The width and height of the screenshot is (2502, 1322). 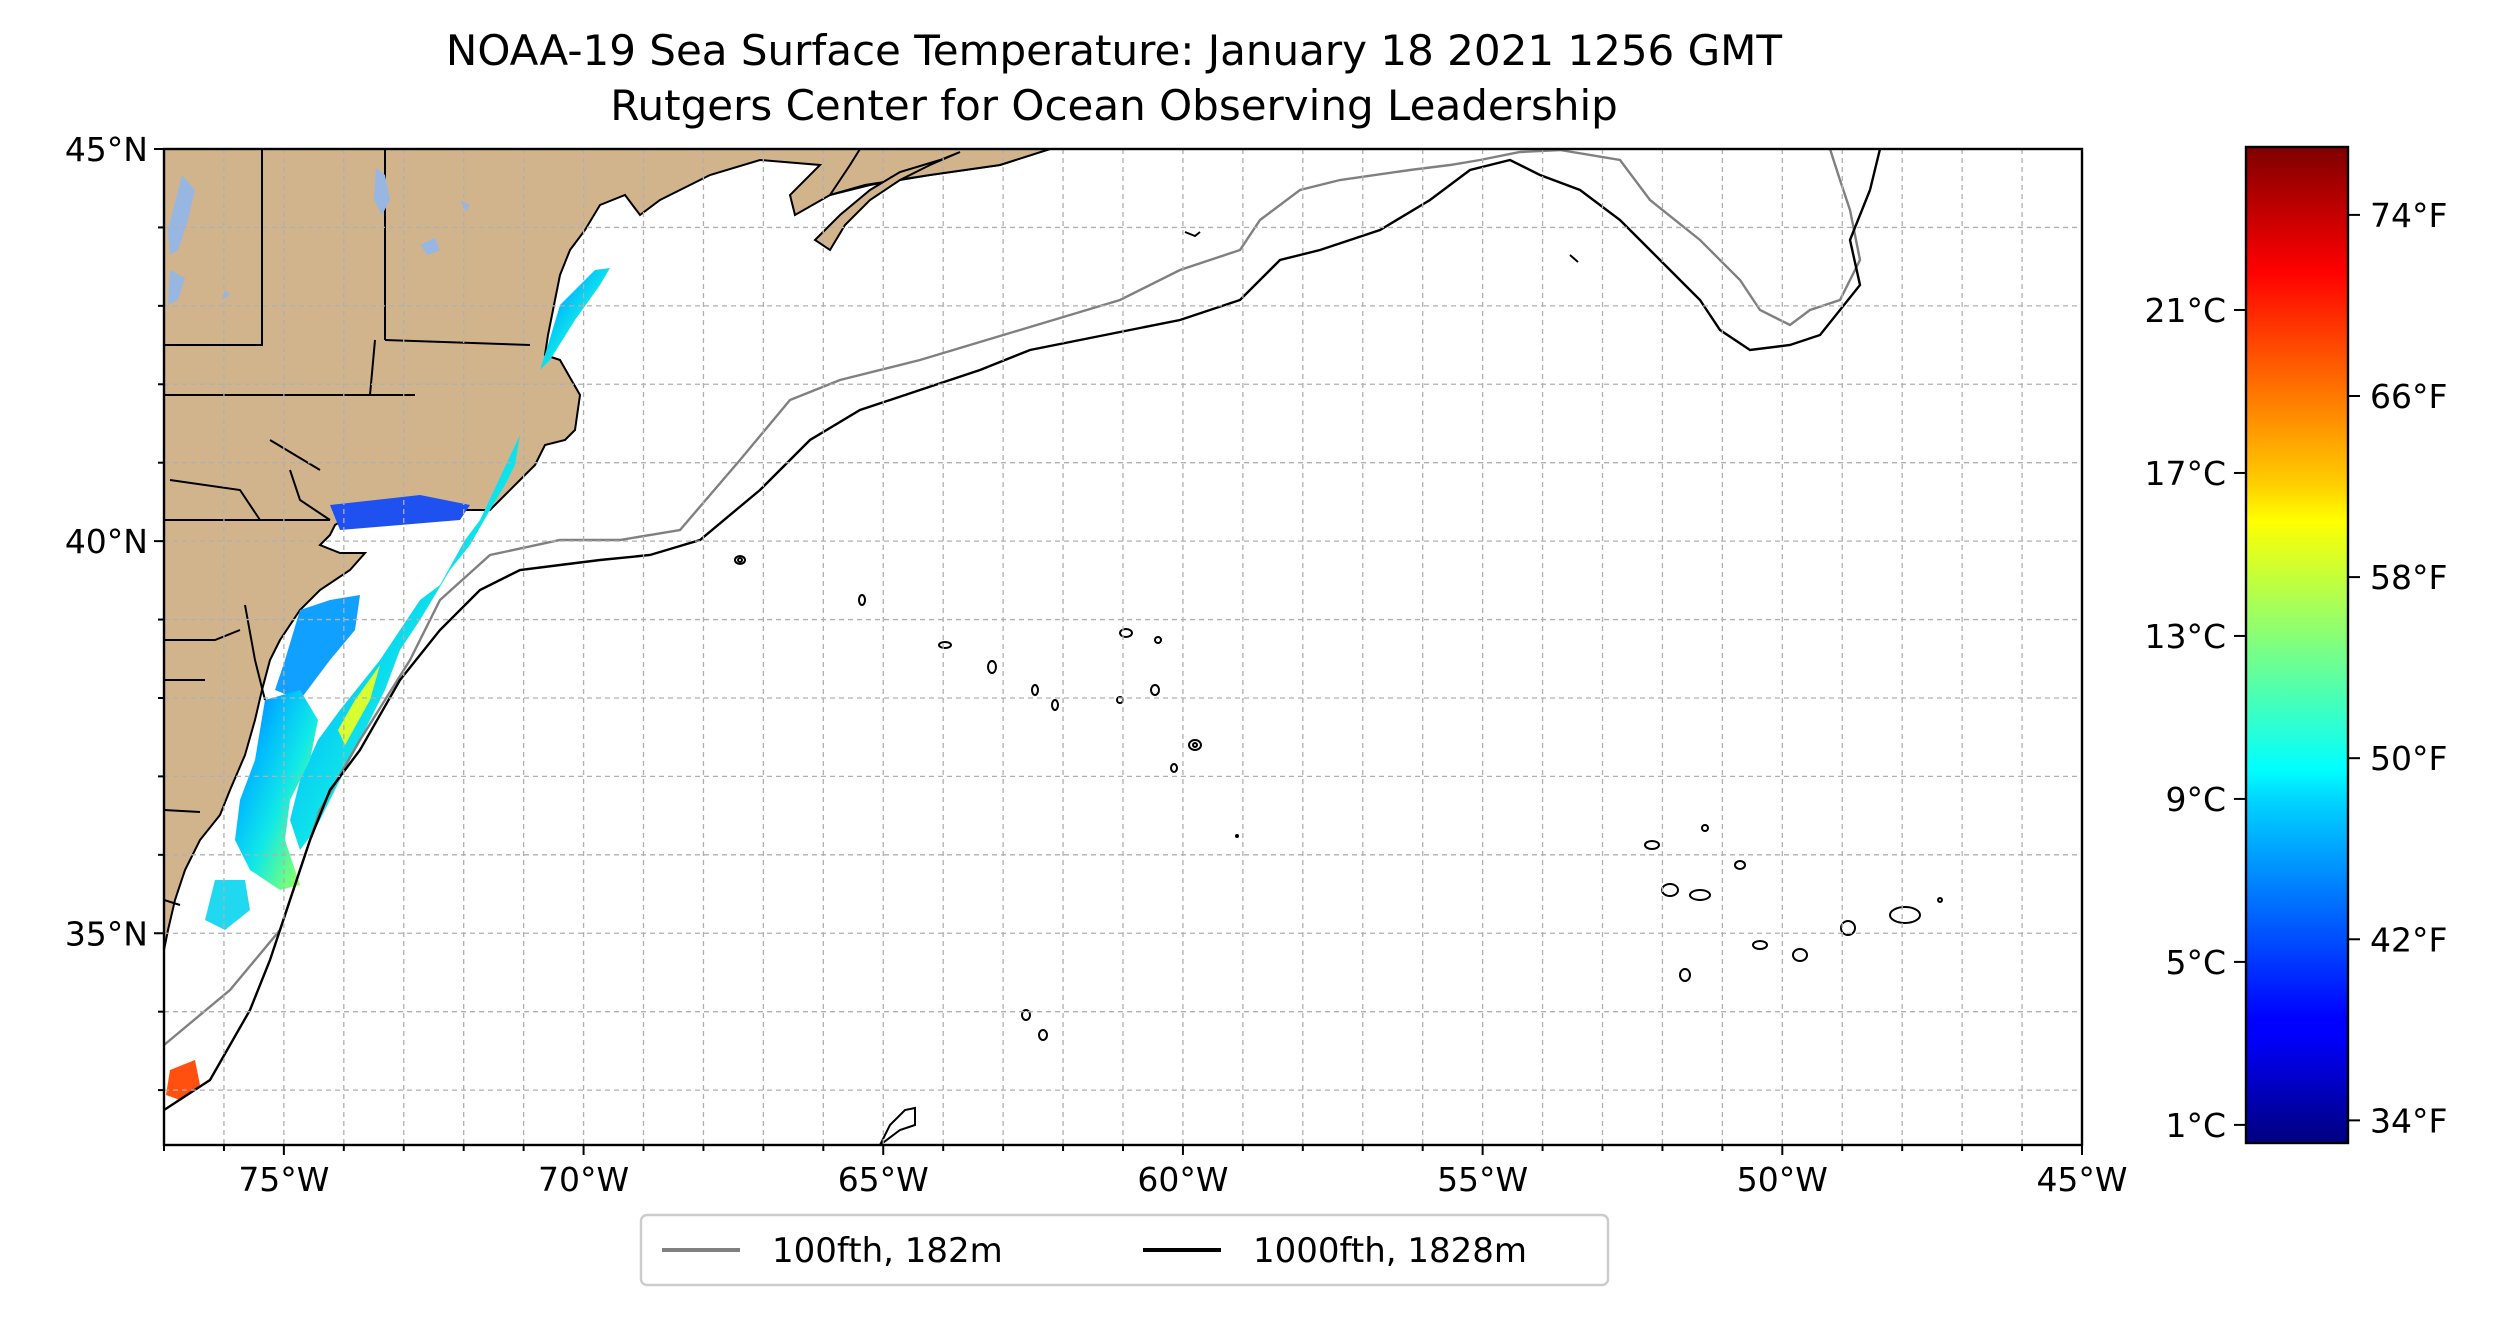 I want to click on colorbar-fahrenheit-label: 58°F, so click(x=2408, y=577).